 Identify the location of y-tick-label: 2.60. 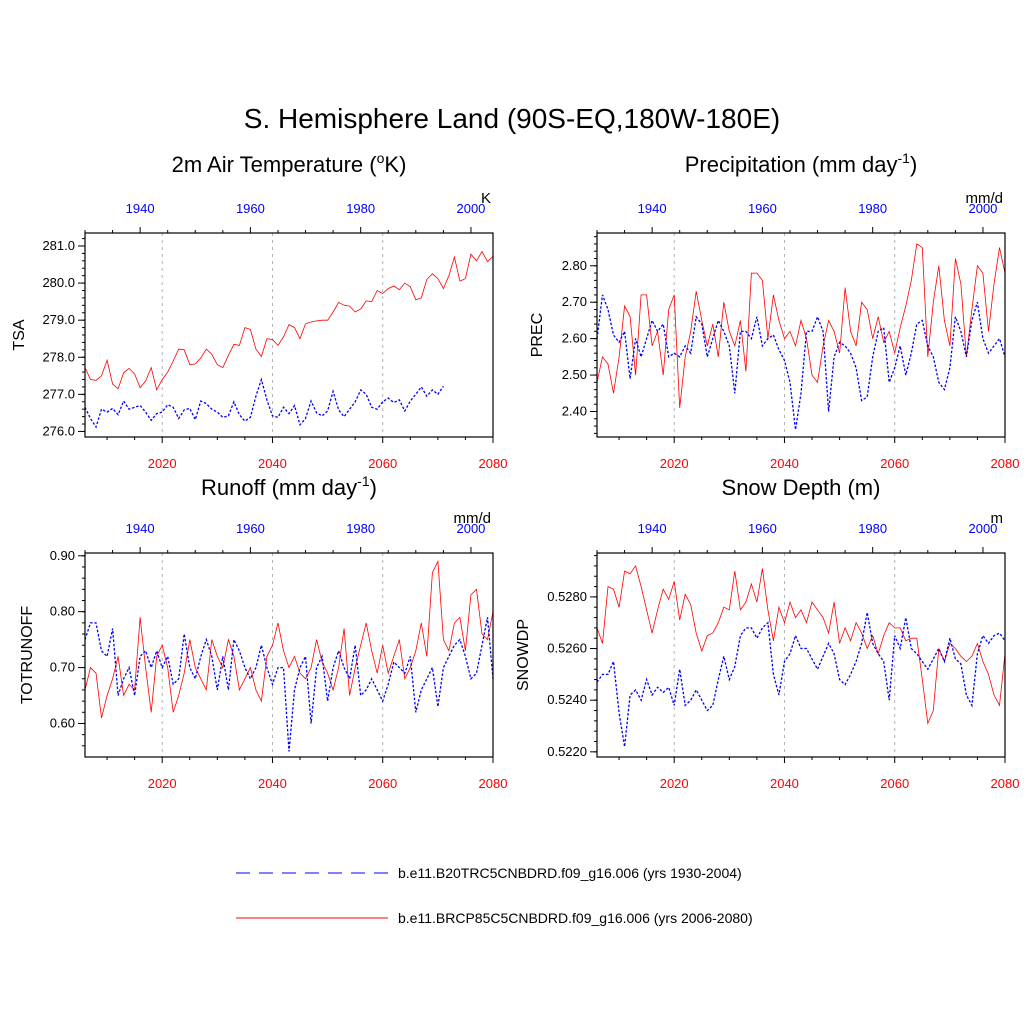
(574, 338).